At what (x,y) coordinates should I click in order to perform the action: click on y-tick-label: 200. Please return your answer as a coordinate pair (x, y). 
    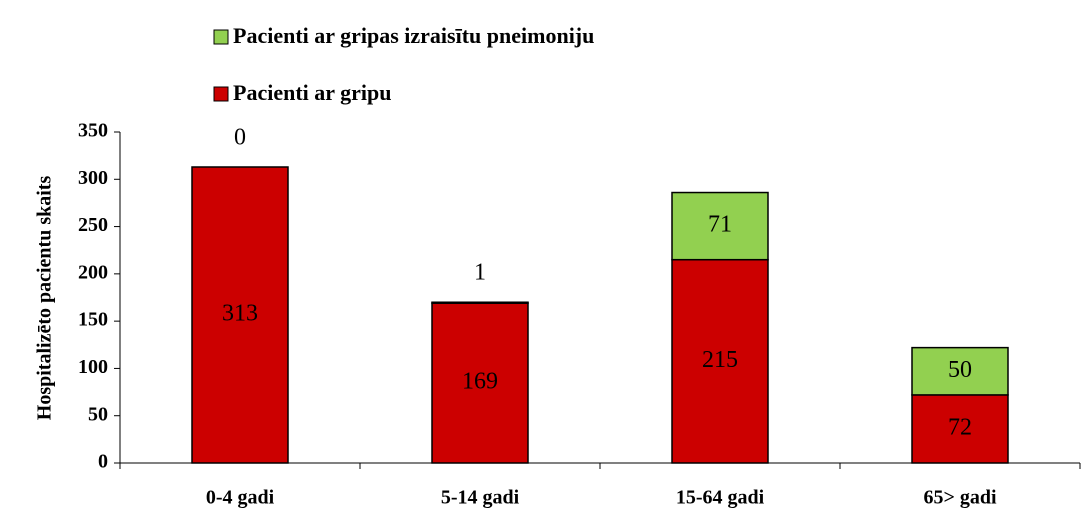
    Looking at the image, I should click on (93, 272).